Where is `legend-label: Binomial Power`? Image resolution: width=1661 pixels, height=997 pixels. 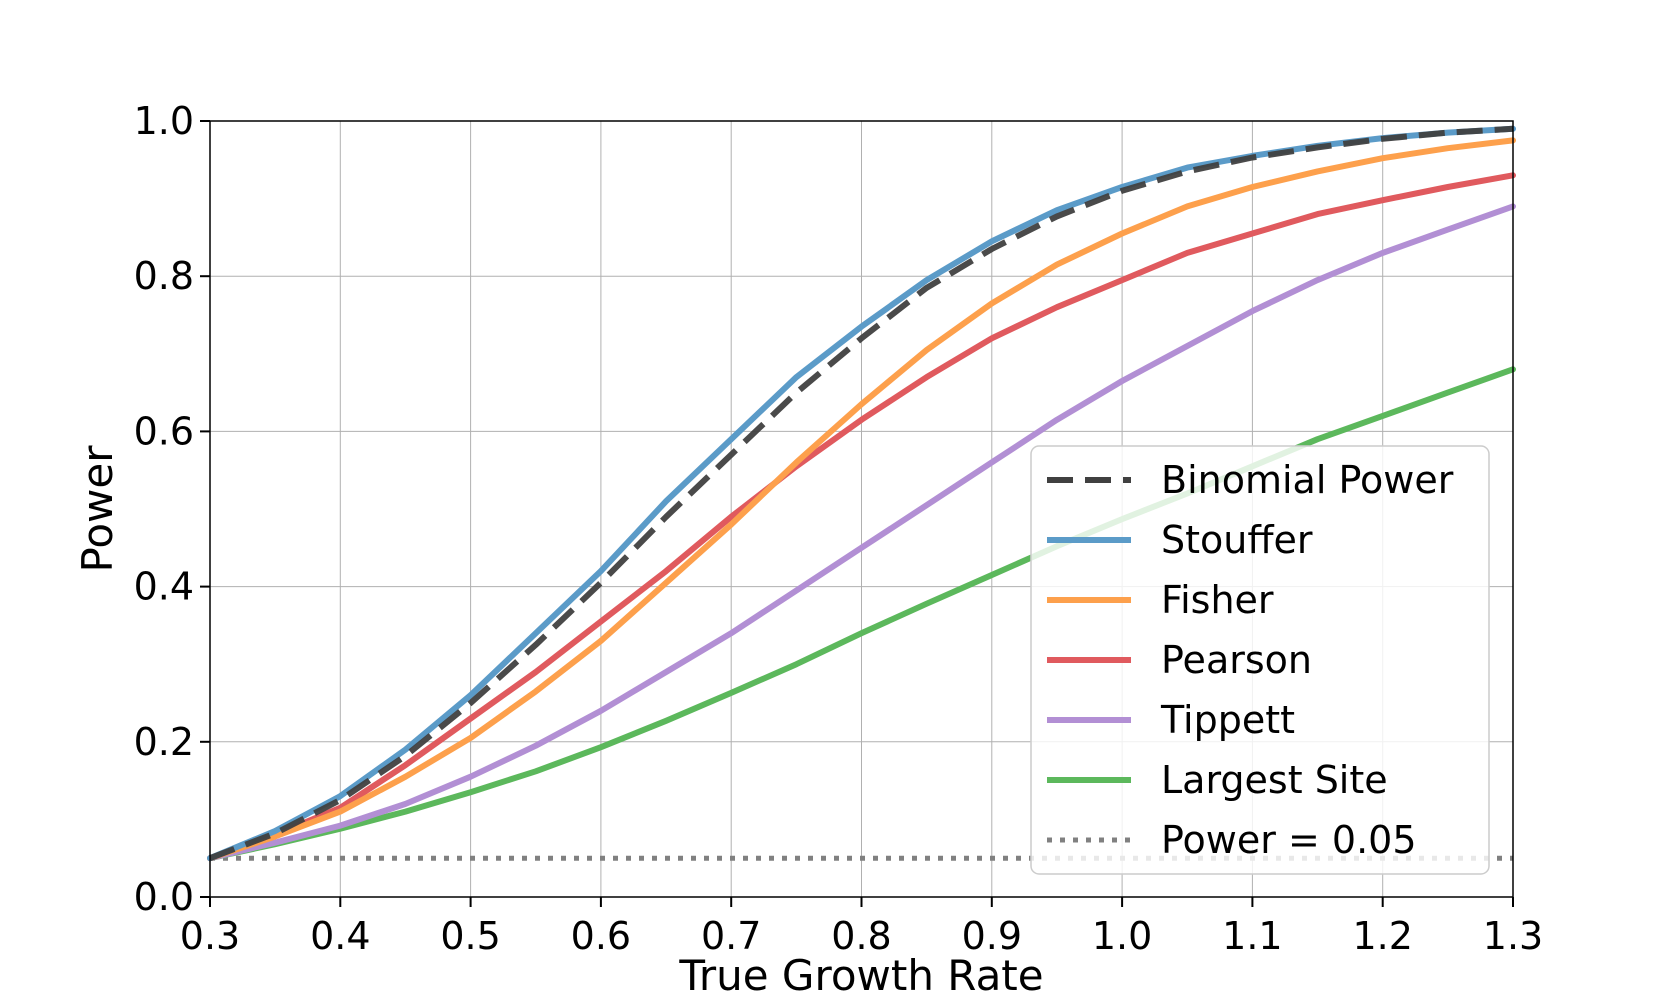
legend-label: Binomial Power is located at coordinates (1307, 480).